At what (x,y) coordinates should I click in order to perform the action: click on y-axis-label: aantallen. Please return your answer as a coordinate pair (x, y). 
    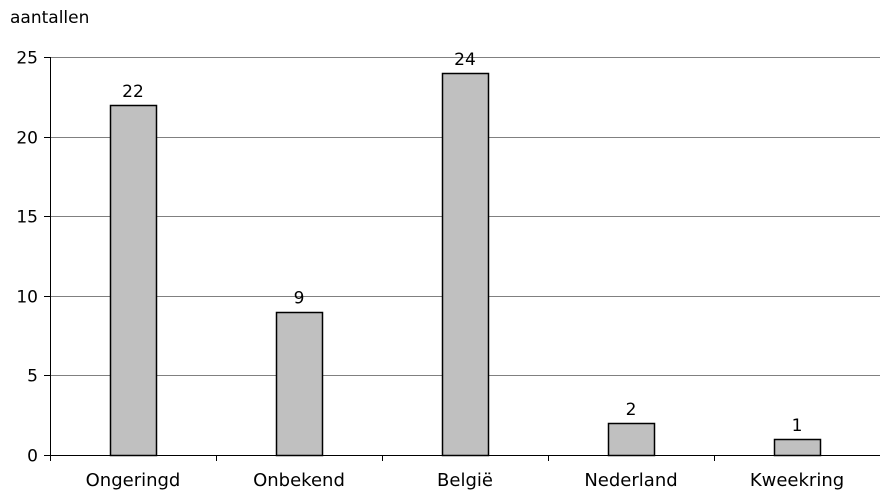
    Looking at the image, I should click on (50, 18).